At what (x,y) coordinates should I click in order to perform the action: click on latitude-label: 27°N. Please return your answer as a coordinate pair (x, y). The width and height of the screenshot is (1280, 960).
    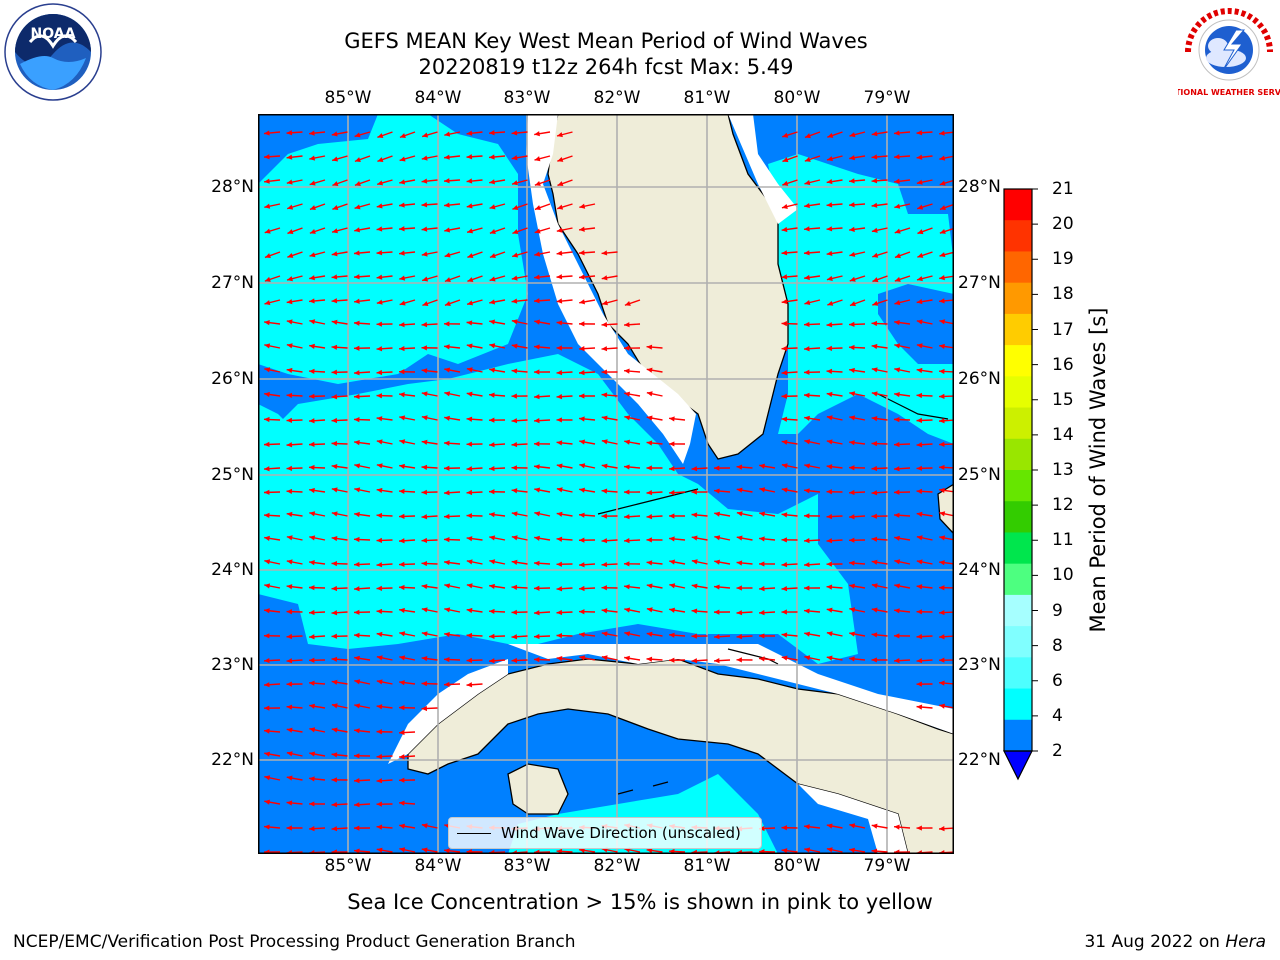
    Looking at the image, I should click on (979, 283).